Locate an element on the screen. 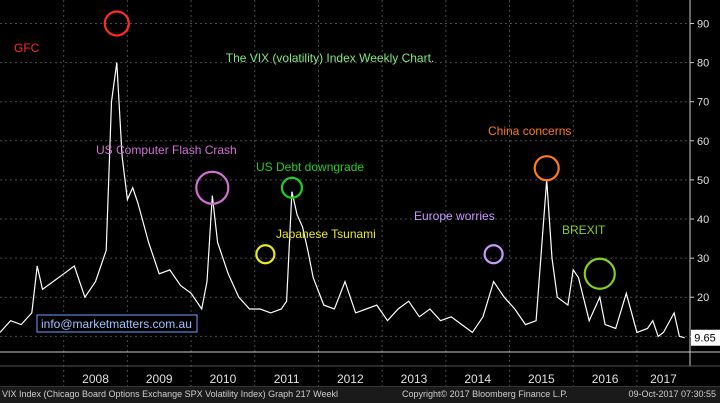  watermark-text: info@marketmatters.com.au is located at coordinates (116, 324).